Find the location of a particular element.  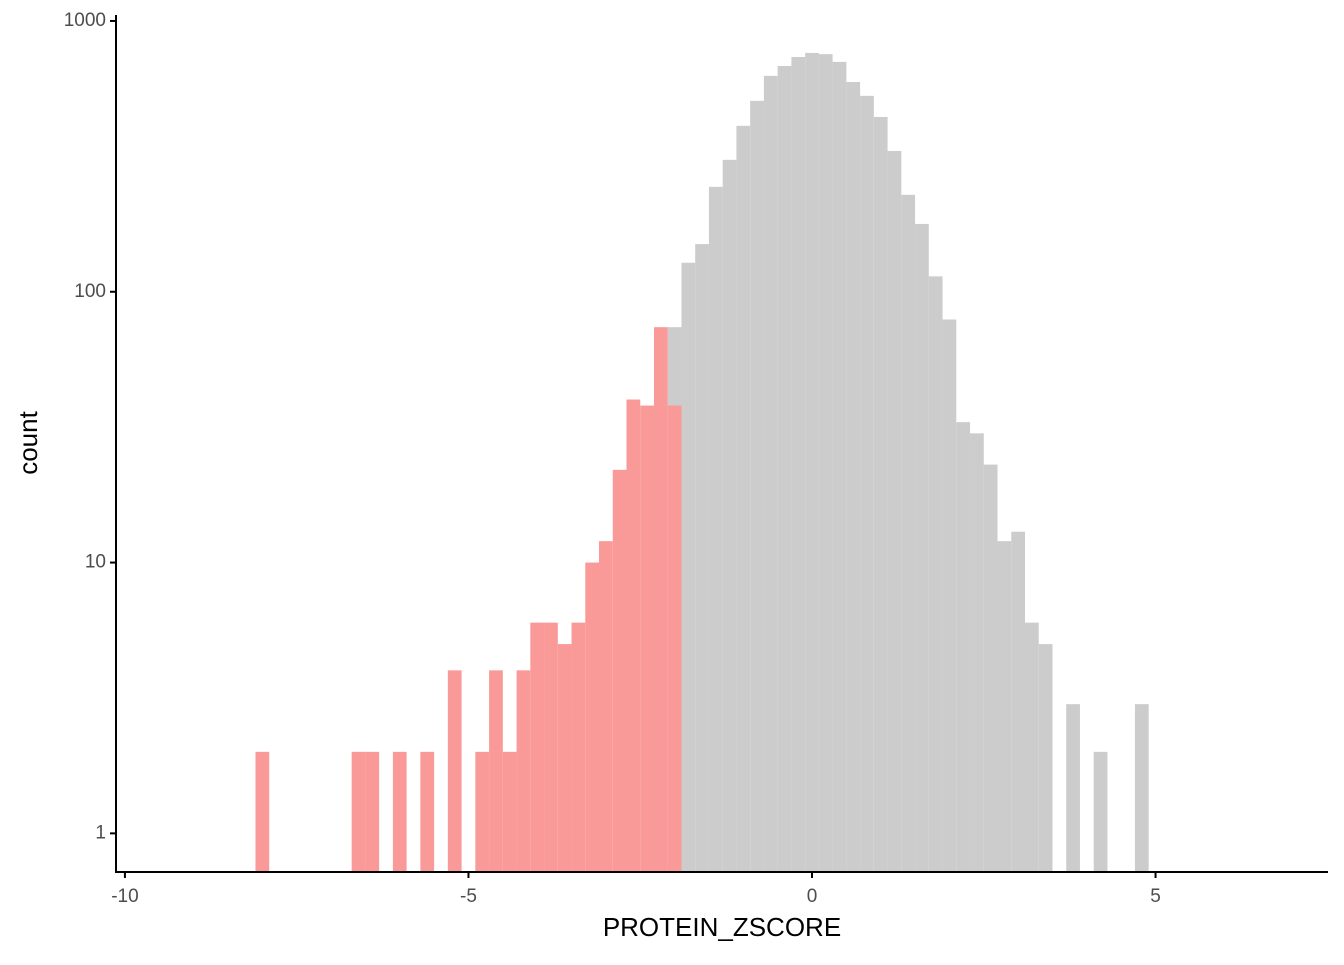

x-tick-label: -10 is located at coordinates (124, 896).